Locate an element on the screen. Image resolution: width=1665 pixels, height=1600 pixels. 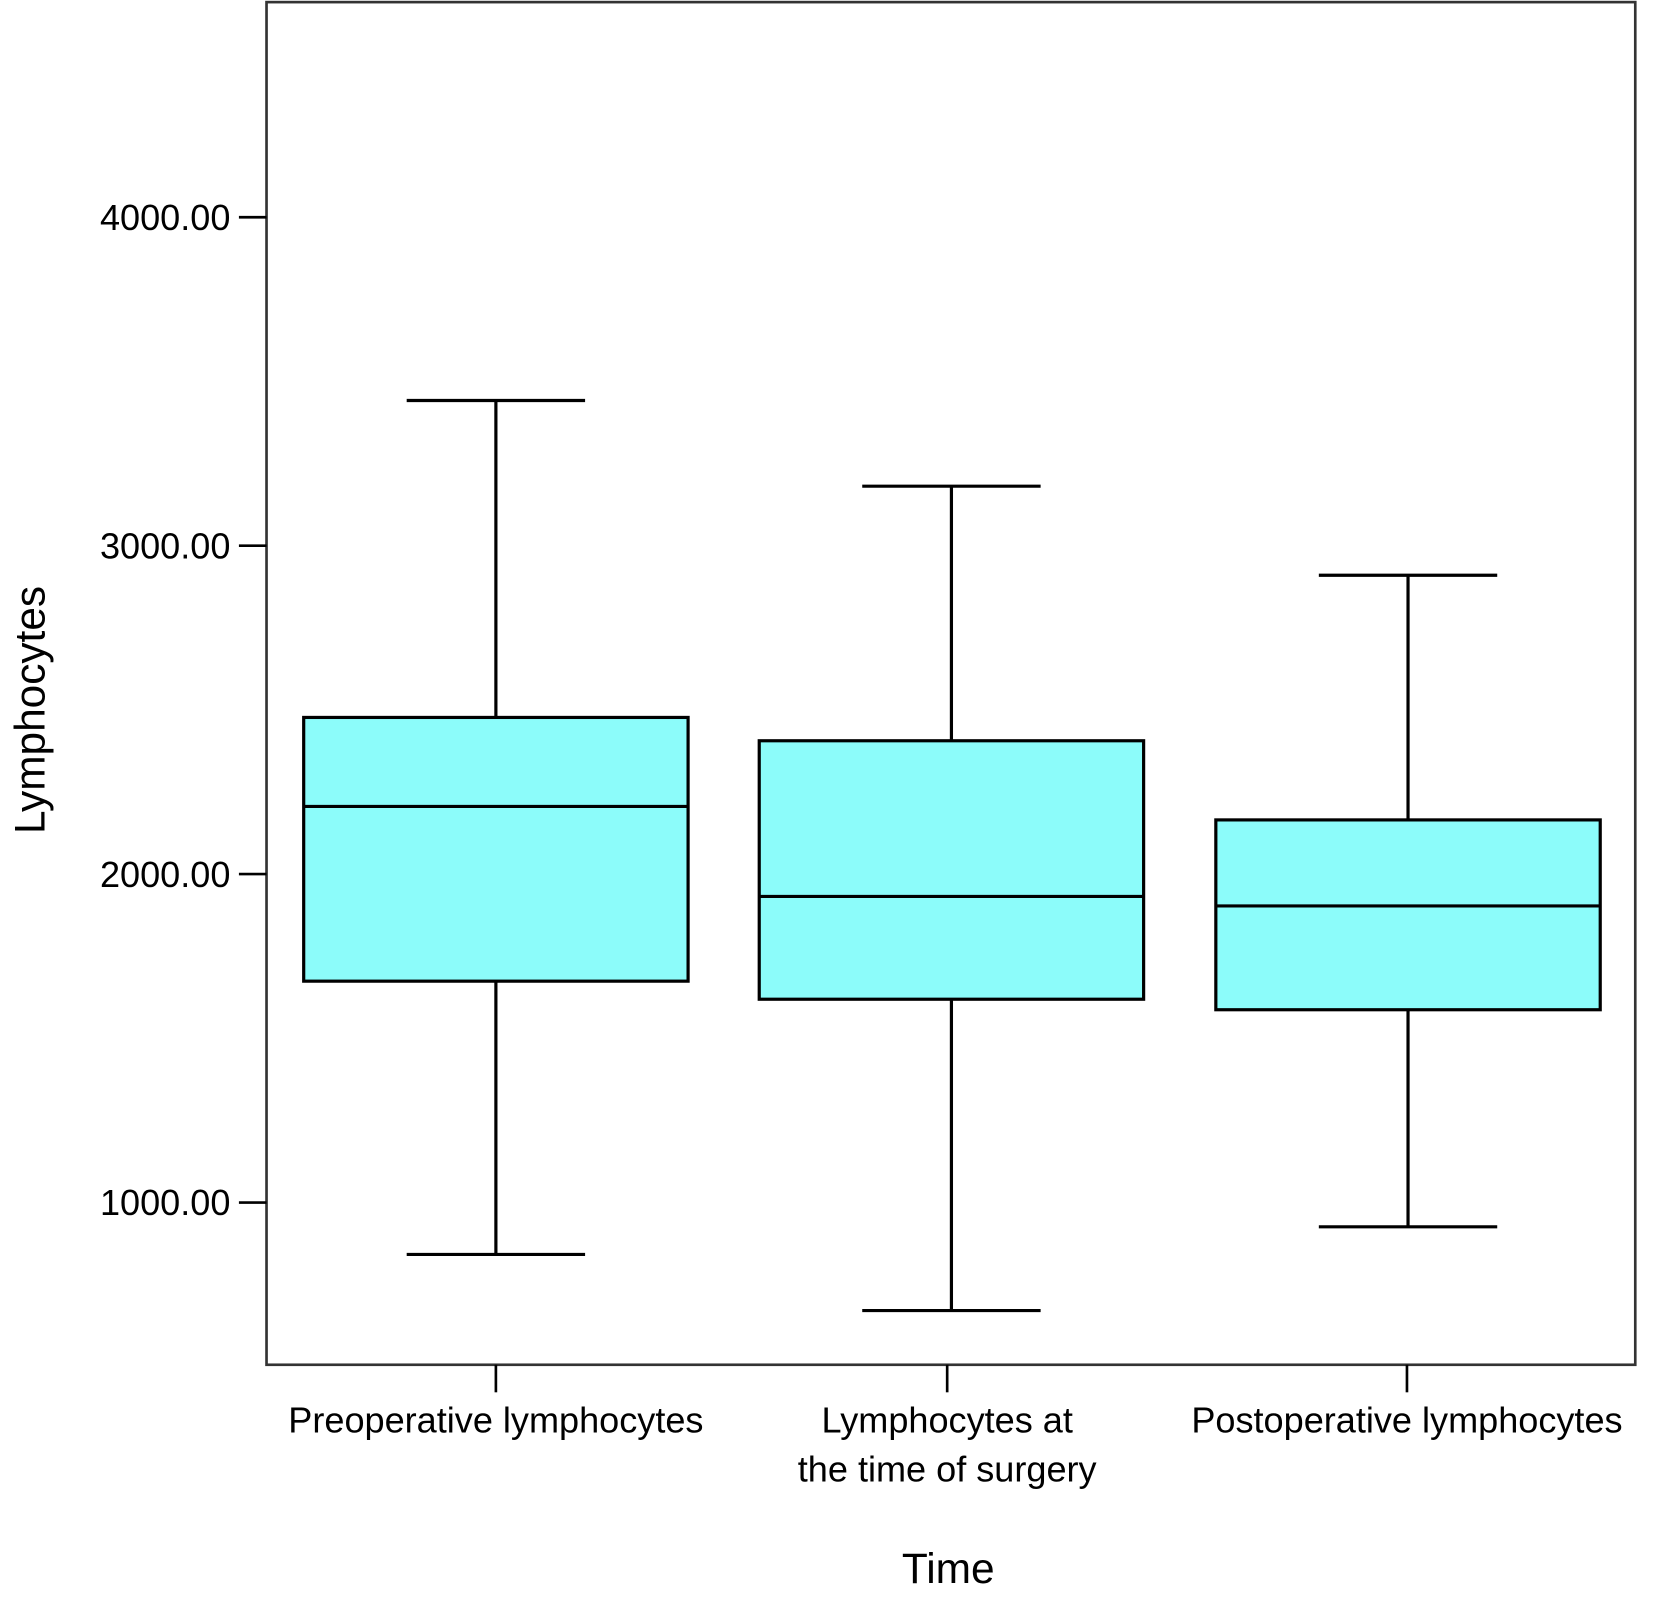
x-tick-label: Lymphocytes at is located at coordinates (946, 1420).